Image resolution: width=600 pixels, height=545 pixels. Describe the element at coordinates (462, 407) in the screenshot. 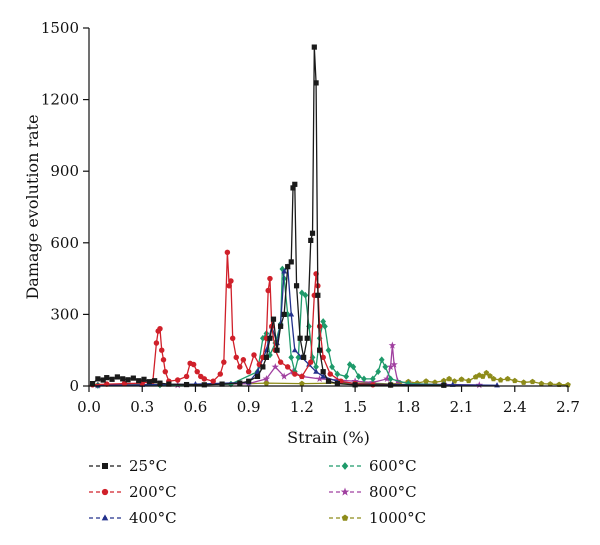

I see `x-tick-label-7: 2.1` at that location.